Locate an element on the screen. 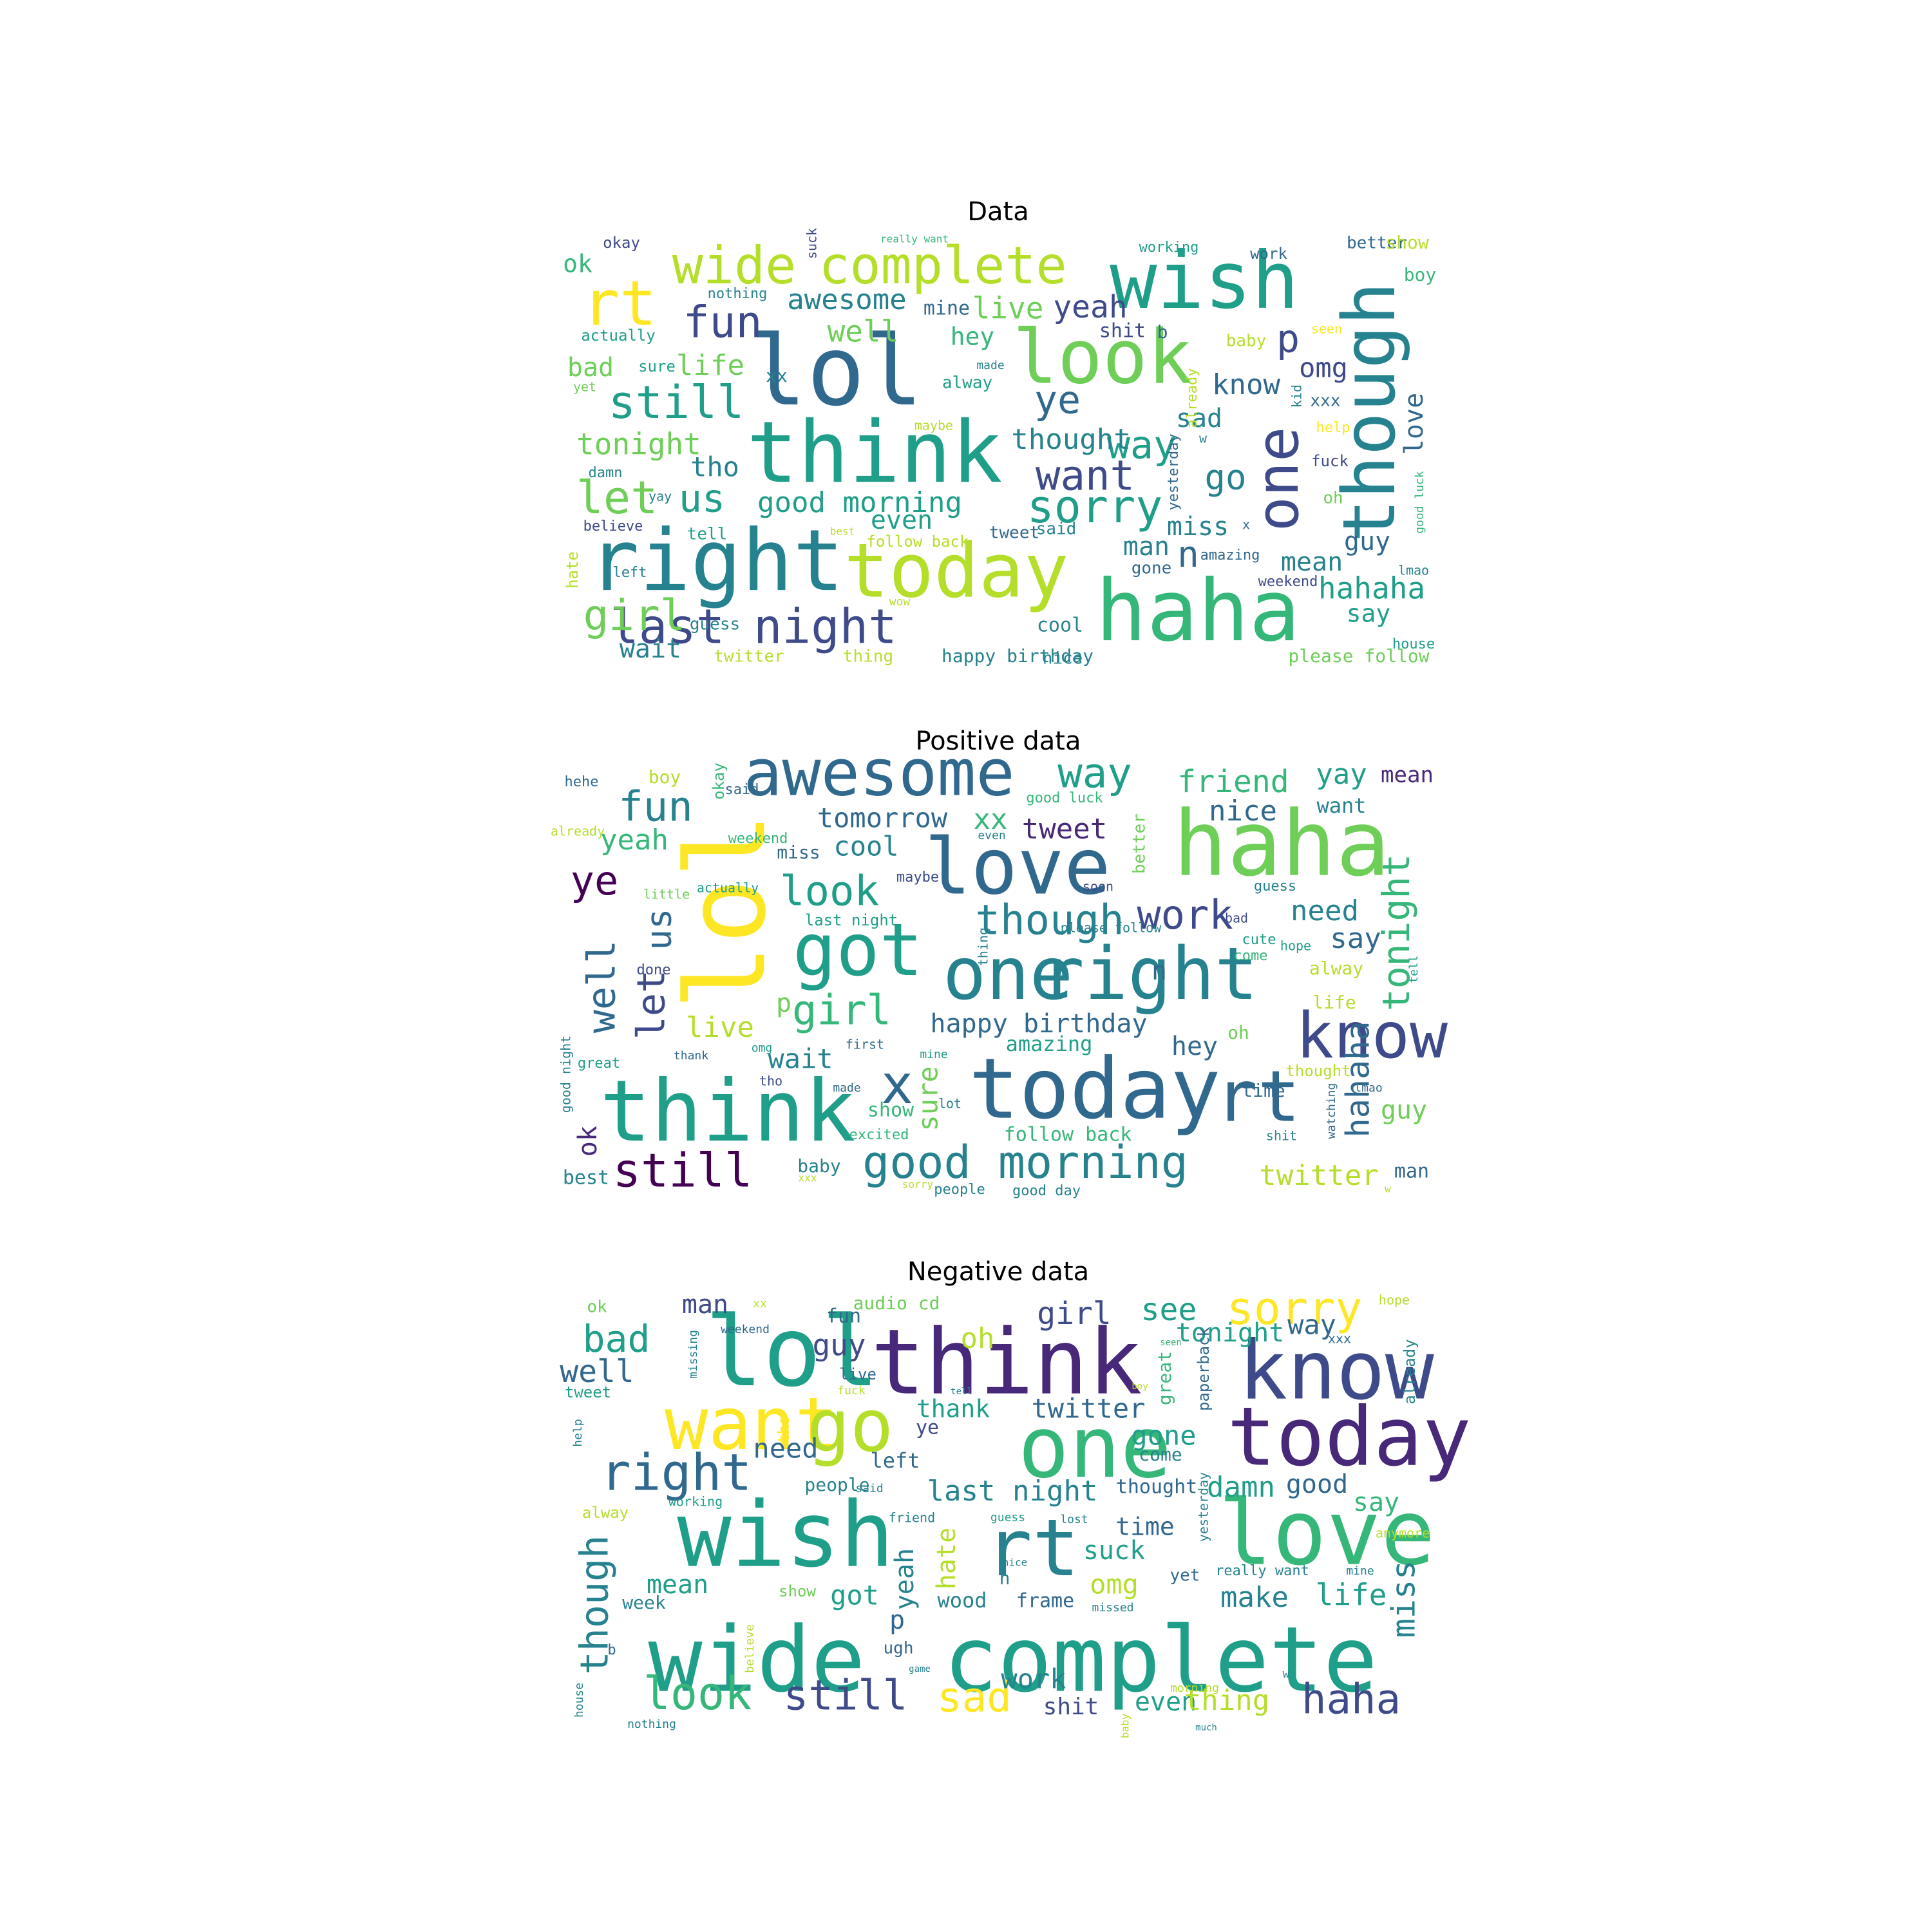  cloud-word-data: yay is located at coordinates (660, 496).